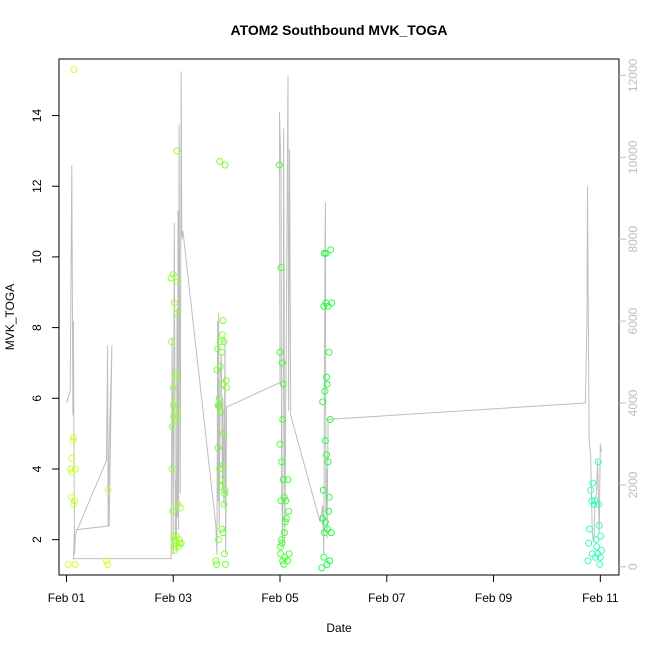 Image resolution: width=650 pixels, height=650 pixels. What do you see at coordinates (174, 598) in the screenshot?
I see `x-tick-label: Feb 03` at bounding box center [174, 598].